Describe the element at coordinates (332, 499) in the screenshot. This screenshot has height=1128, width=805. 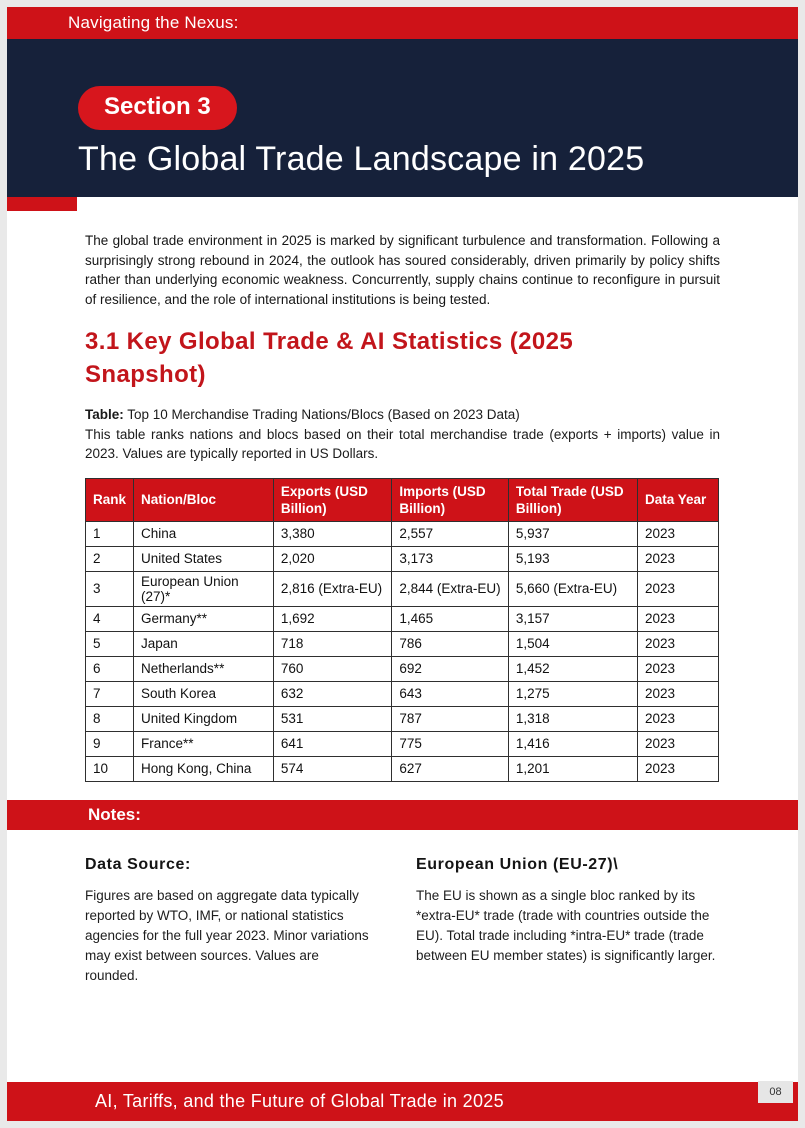
I see `column-header: Exports (USD Billion)` at that location.